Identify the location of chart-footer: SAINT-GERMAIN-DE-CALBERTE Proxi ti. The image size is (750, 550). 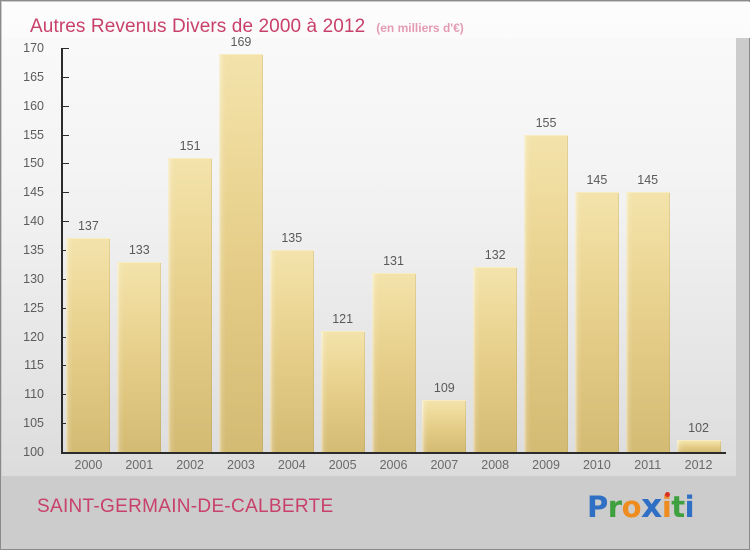
(375, 513).